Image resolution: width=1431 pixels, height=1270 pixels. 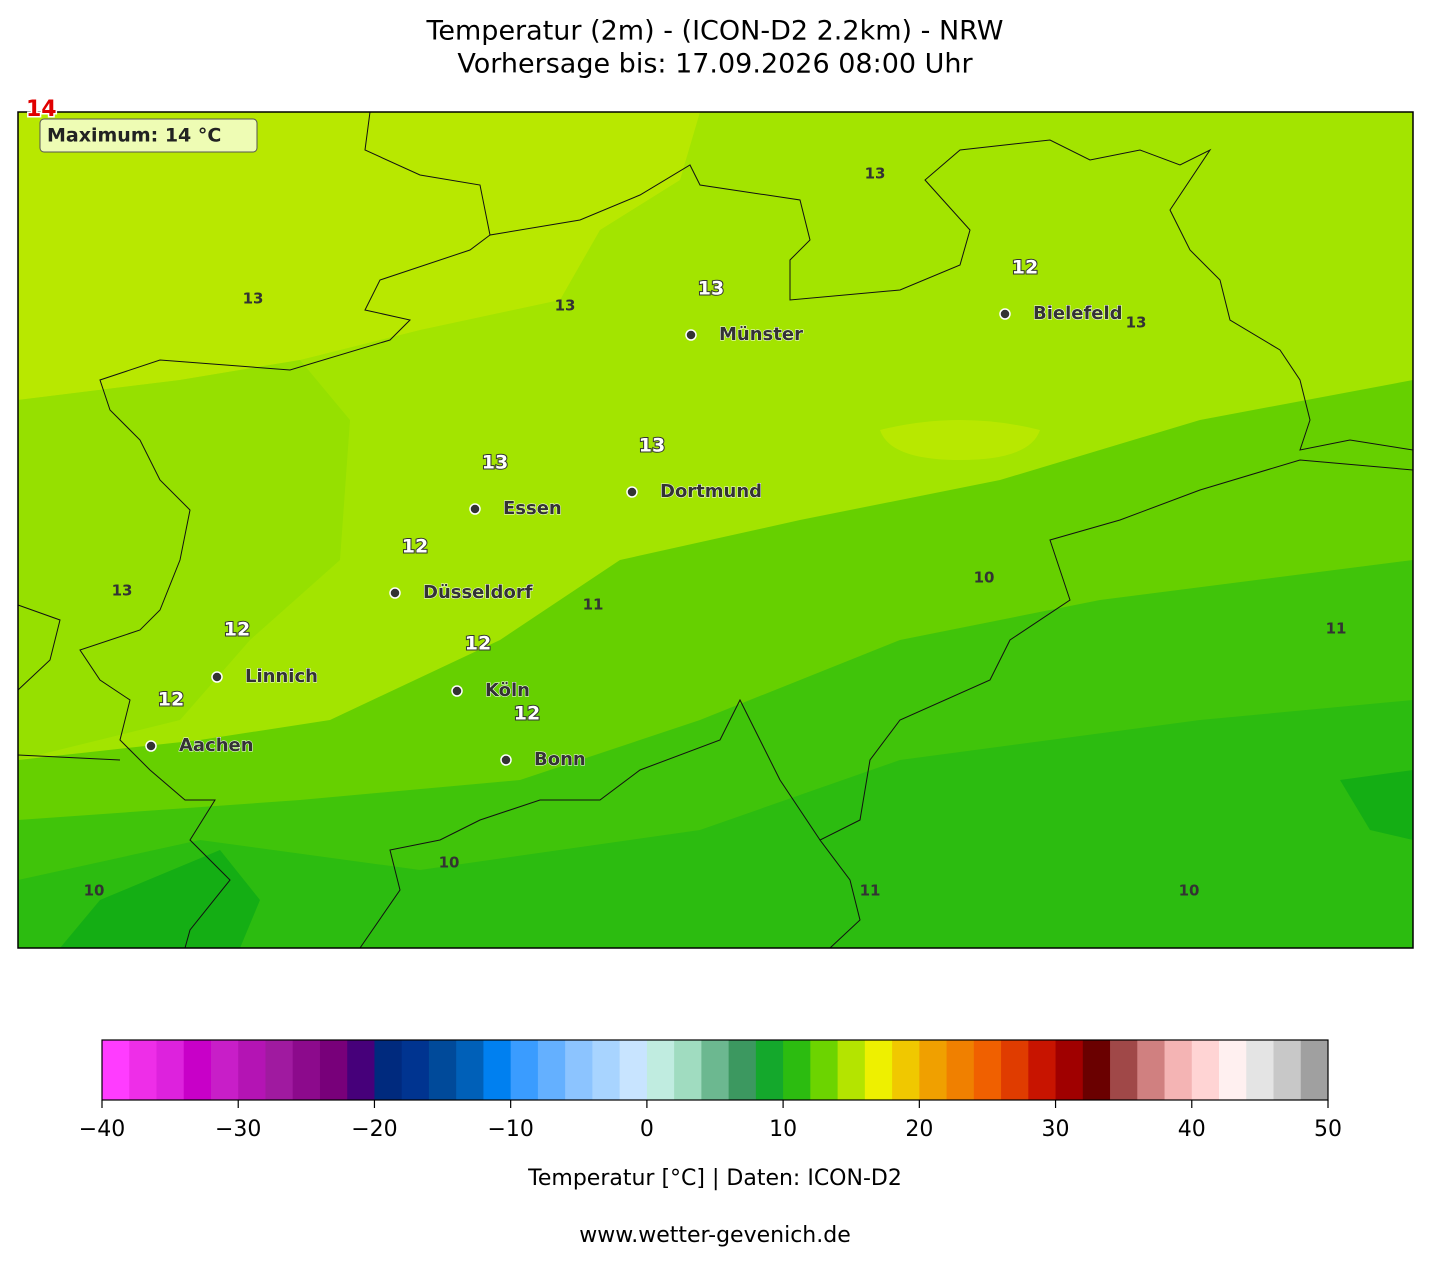 I want to click on city-label: Bonn, so click(x=560, y=759).